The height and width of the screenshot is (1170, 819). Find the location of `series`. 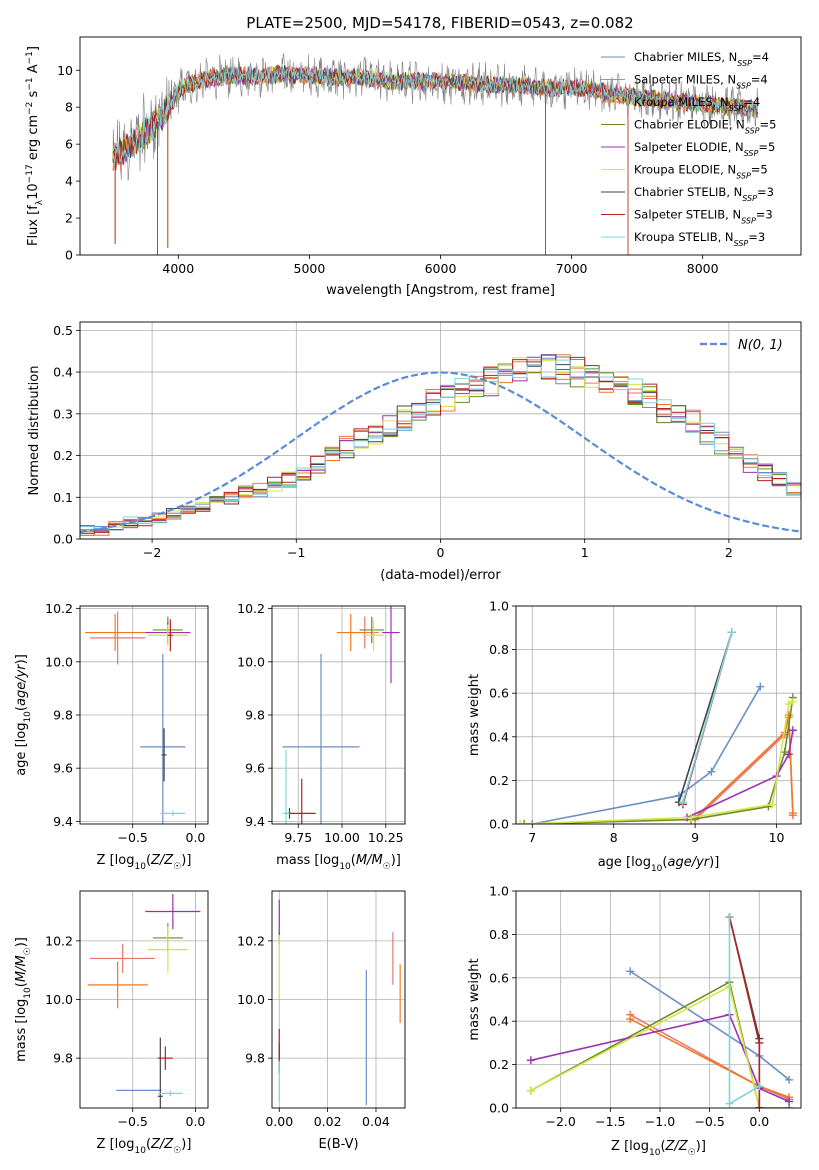

series is located at coordinates (656, 726).